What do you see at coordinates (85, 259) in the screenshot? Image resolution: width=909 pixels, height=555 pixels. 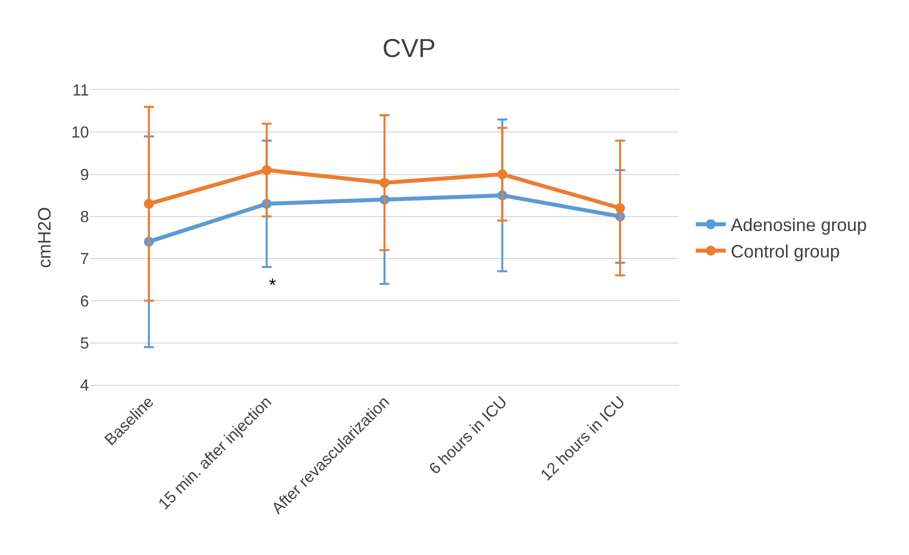 I see `y-tick-label: 7` at bounding box center [85, 259].